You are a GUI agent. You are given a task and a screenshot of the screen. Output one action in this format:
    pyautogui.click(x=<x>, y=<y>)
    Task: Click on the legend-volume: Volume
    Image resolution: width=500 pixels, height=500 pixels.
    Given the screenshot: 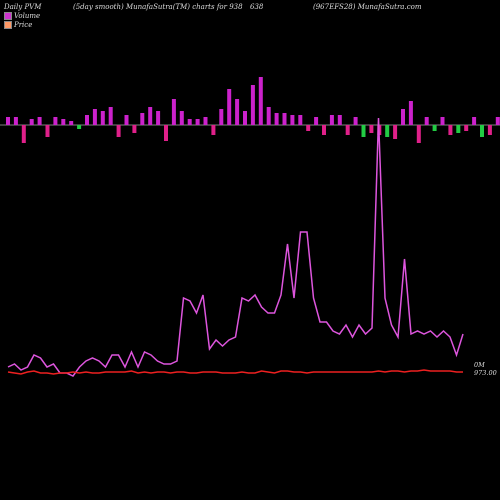 What is the action you would take?
    pyautogui.click(x=22, y=16)
    